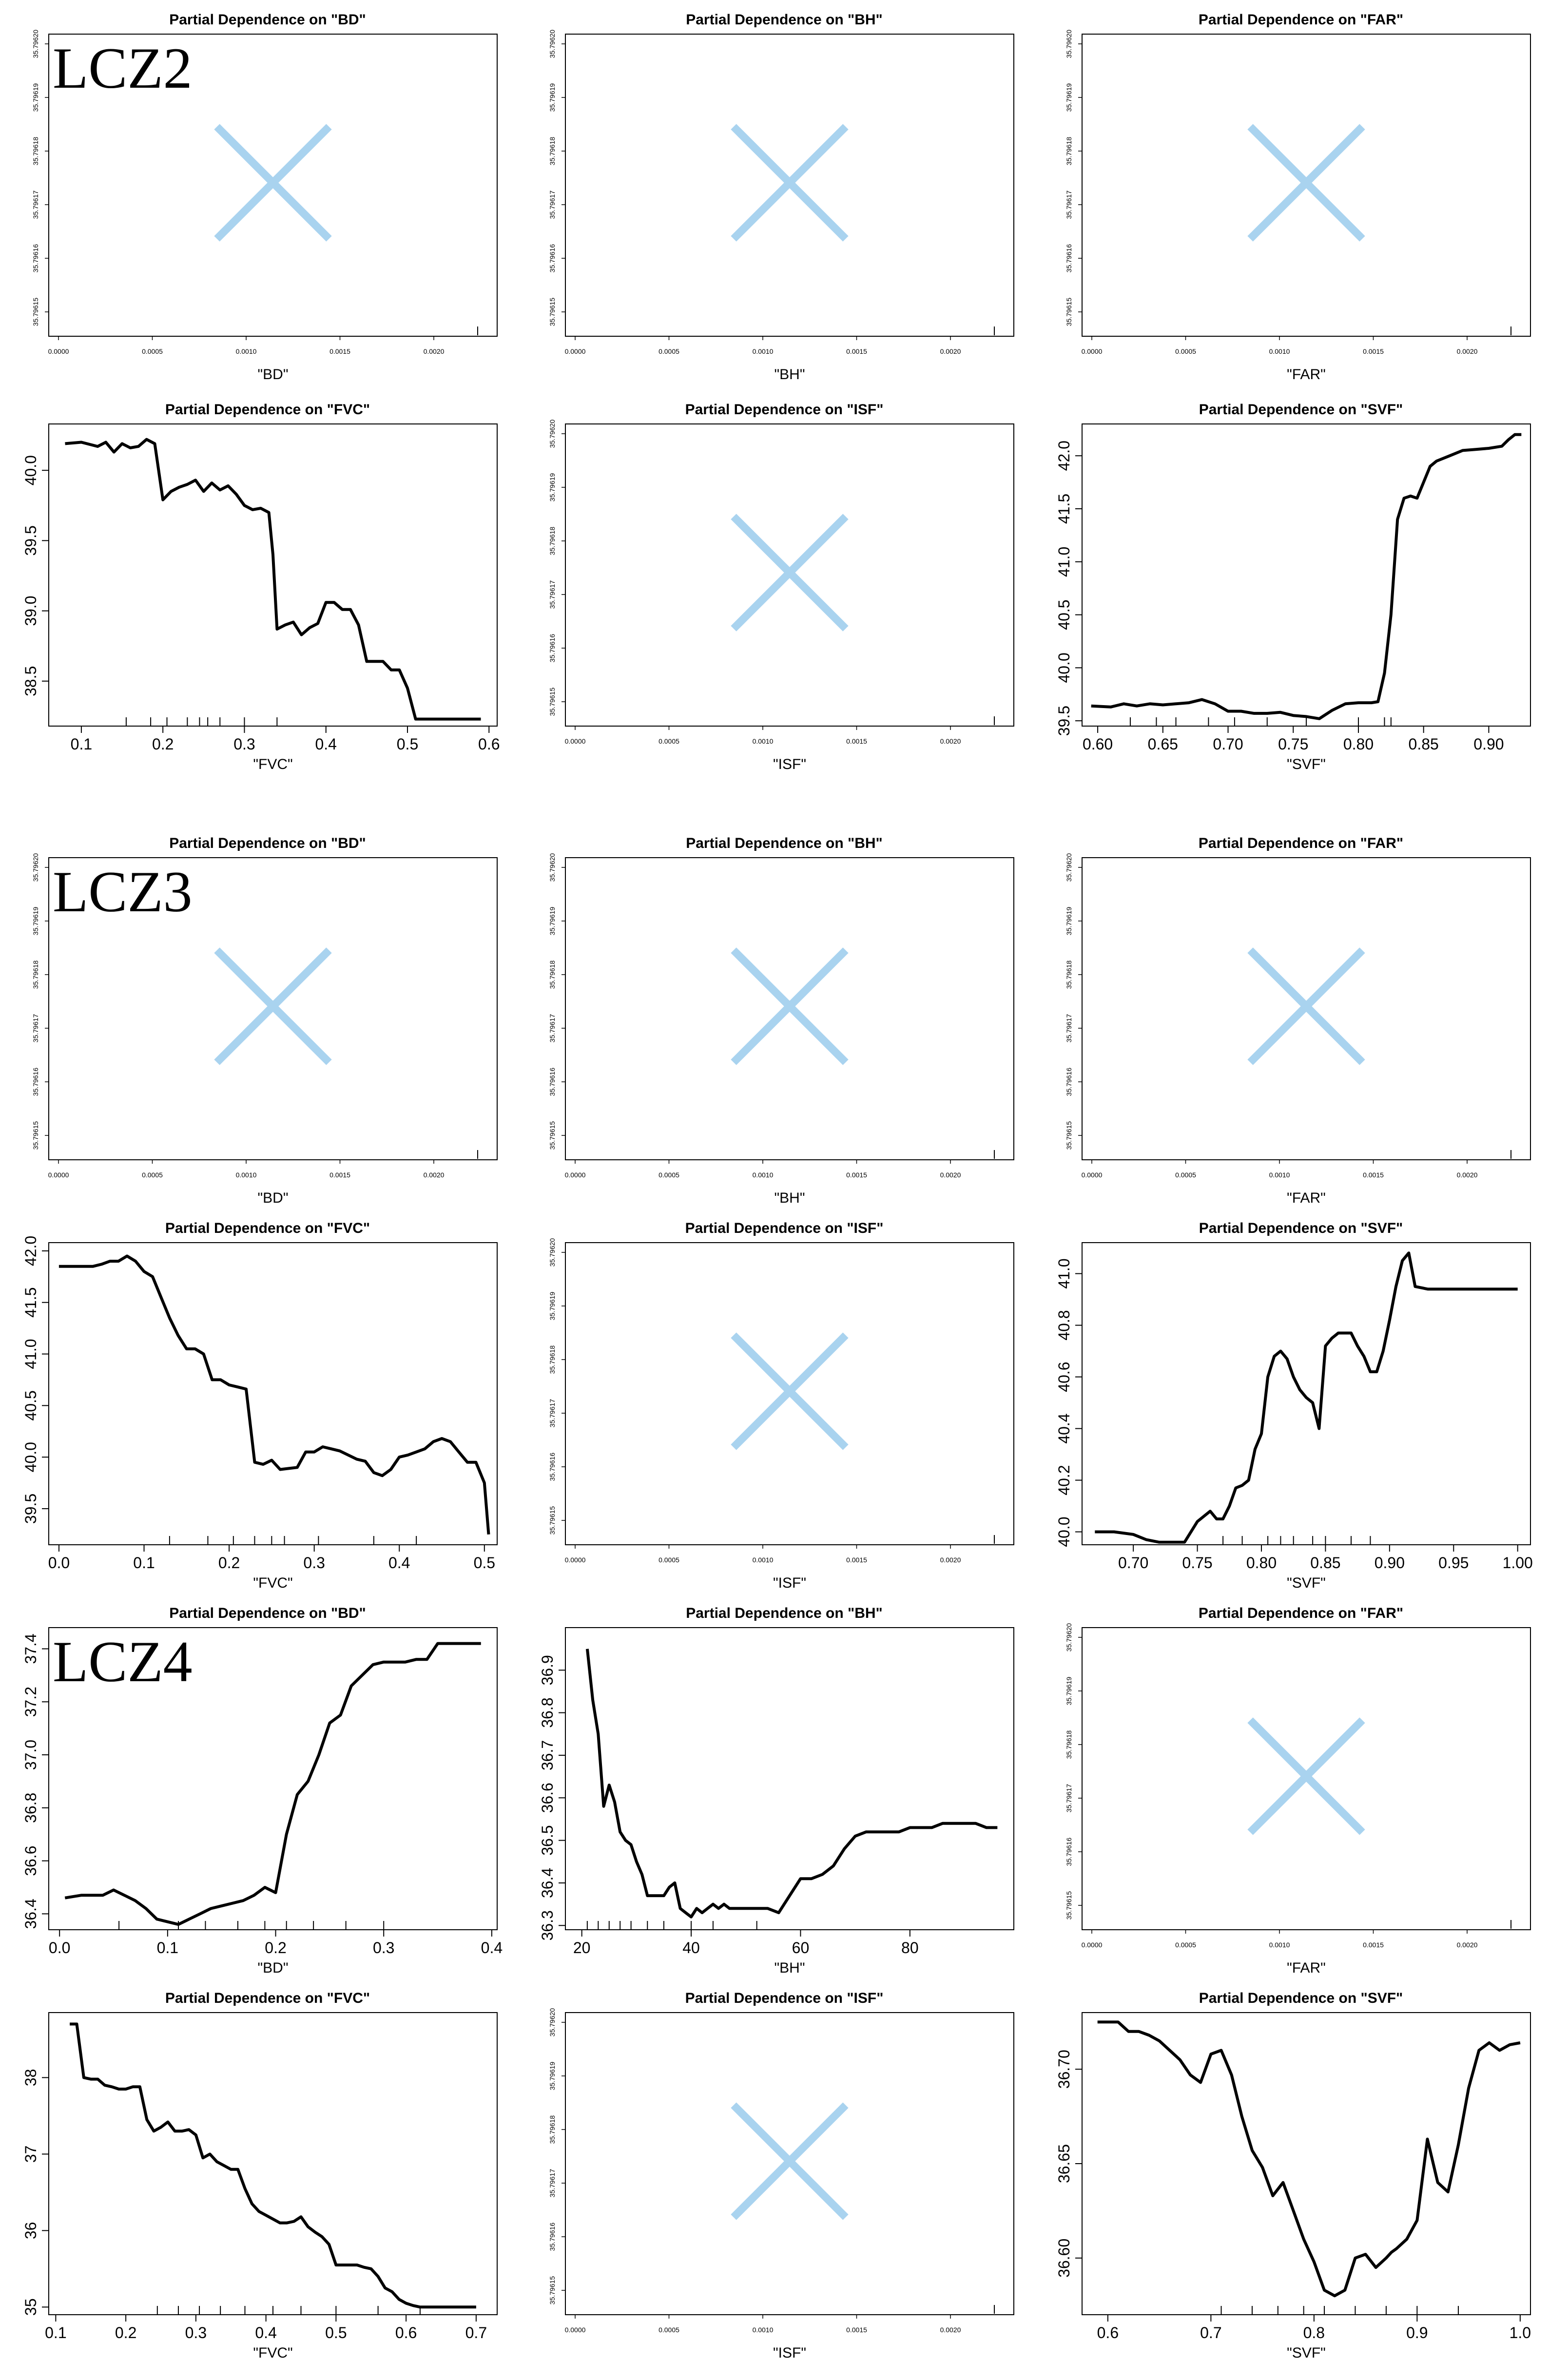 Image resolution: width=1549 pixels, height=2380 pixels. What do you see at coordinates (801, 1948) in the screenshot?
I see `x-tick-label: 60` at bounding box center [801, 1948].